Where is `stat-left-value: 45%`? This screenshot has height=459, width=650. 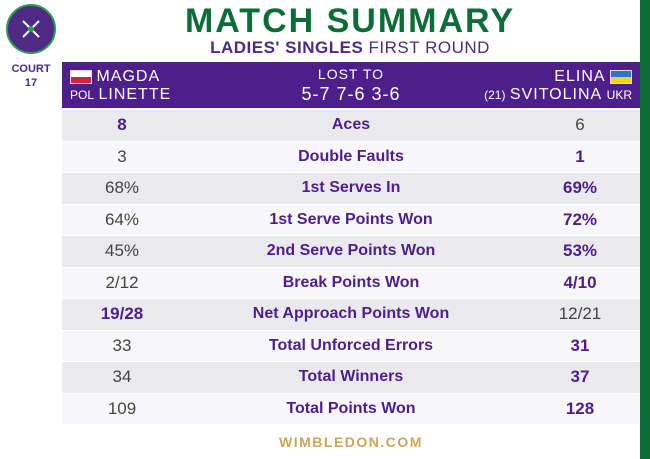 stat-left-value: 45% is located at coordinates (122, 251).